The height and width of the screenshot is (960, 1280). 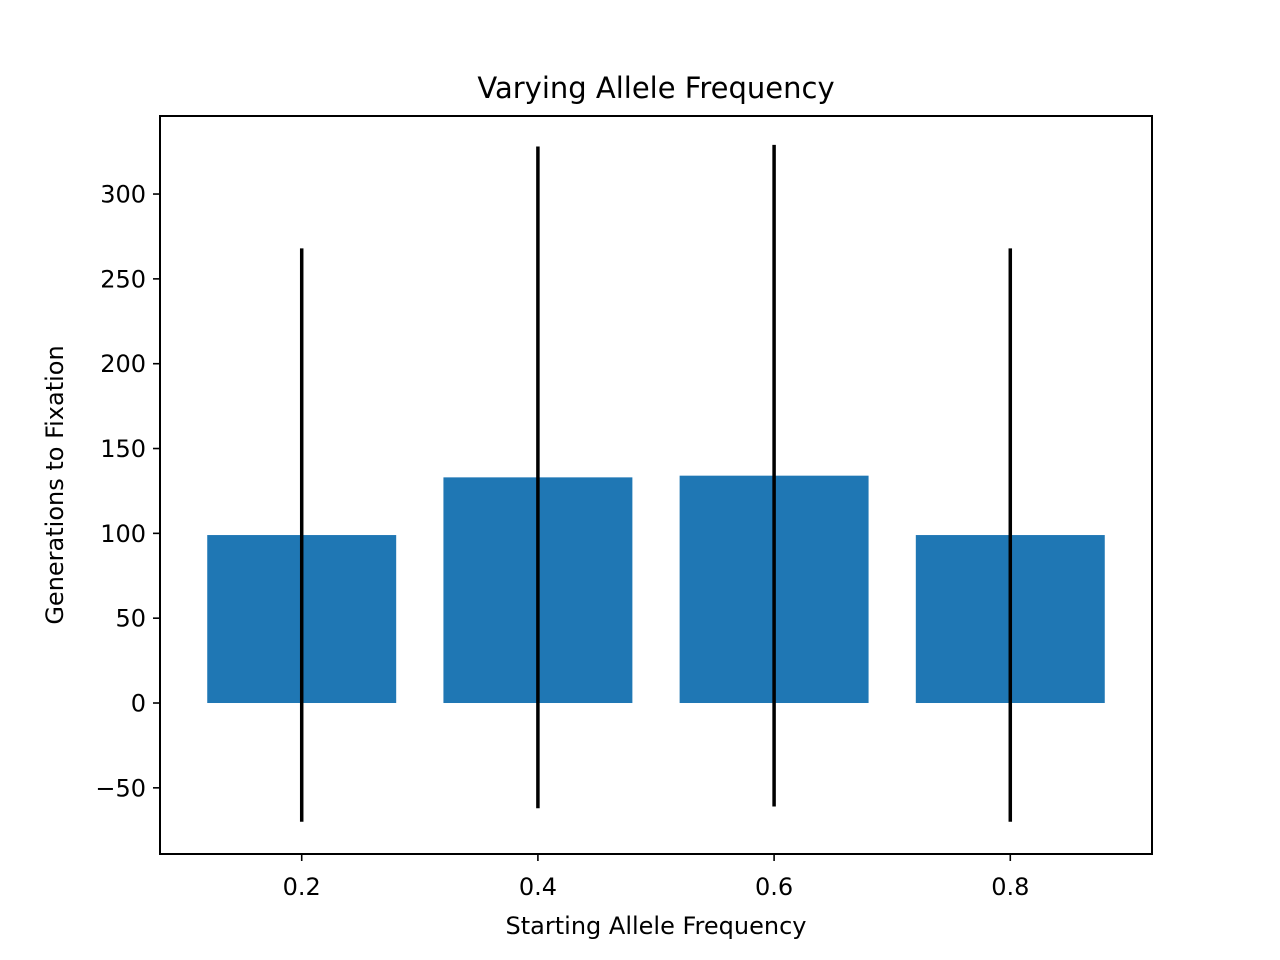 What do you see at coordinates (55, 484) in the screenshot?
I see `y-axis-label: Generations to Fixation` at bounding box center [55, 484].